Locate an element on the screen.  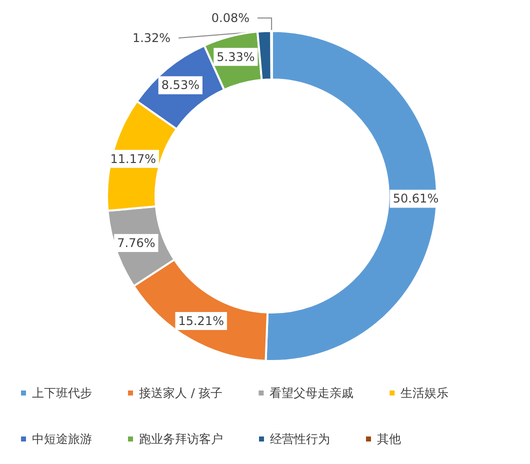
data-label: 15.21% is located at coordinates (201, 321).